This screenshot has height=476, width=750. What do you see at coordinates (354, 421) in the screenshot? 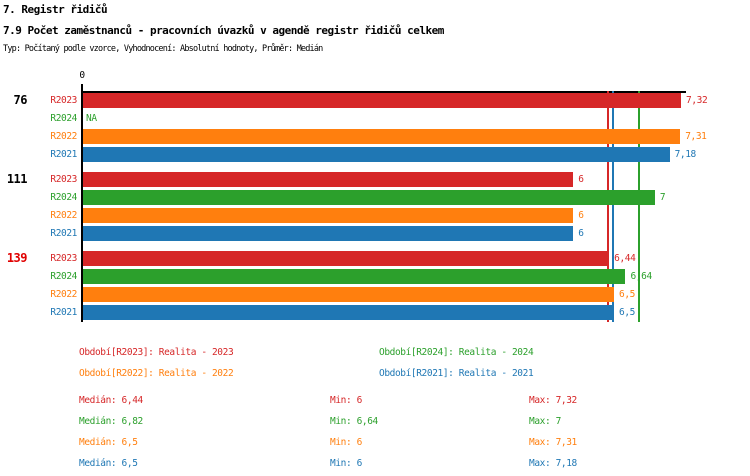
I see `stat-min-R2024: Min: 6,64` at bounding box center [354, 421].